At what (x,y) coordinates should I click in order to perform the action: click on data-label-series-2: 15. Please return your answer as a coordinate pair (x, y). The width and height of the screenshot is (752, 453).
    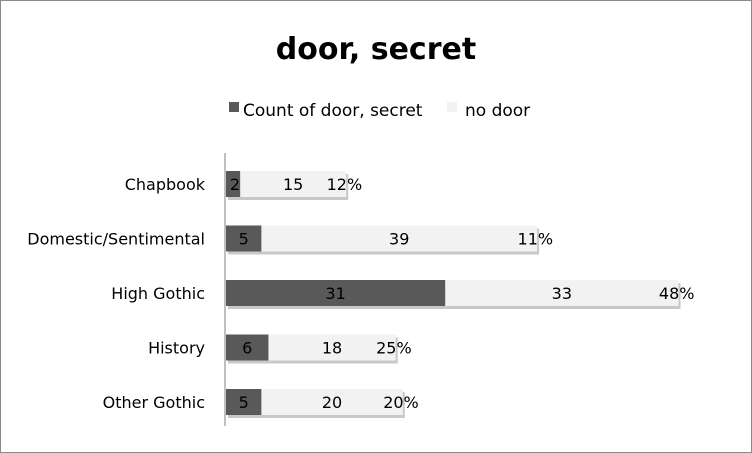
    Looking at the image, I should click on (293, 184).